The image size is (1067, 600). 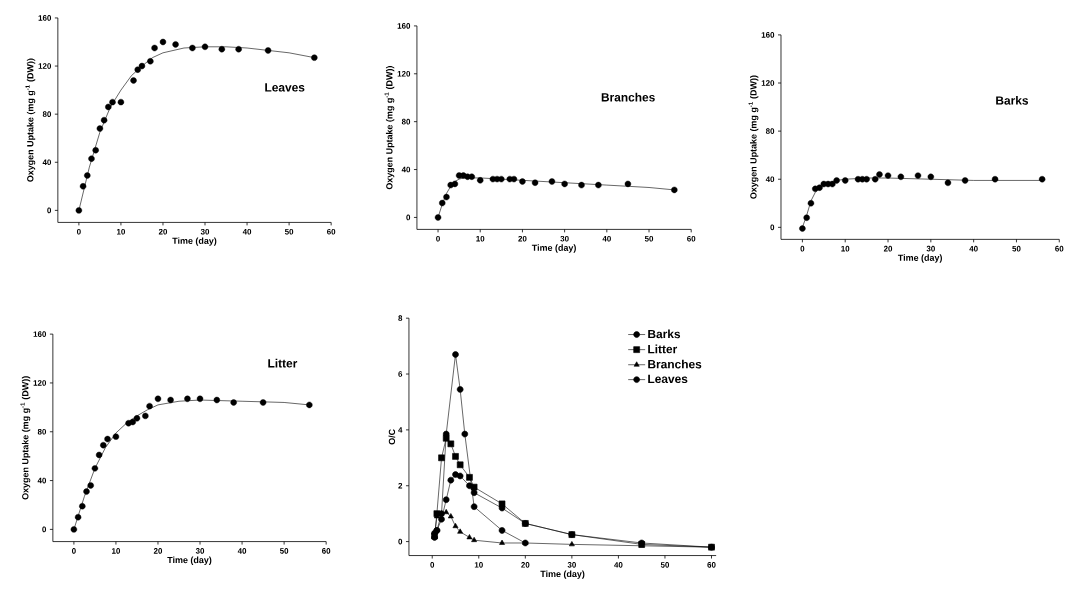 What do you see at coordinates (675, 364) in the screenshot?
I see `legend-label: Branches` at bounding box center [675, 364].